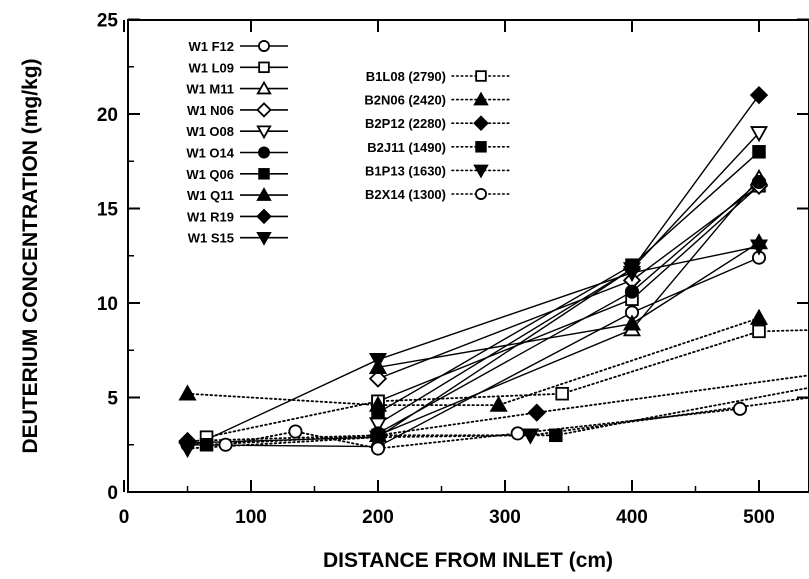 Image resolution: width=809 pixels, height=579 pixels. Describe the element at coordinates (378, 378) in the screenshot. I see `data-point-s4-p1` at that location.